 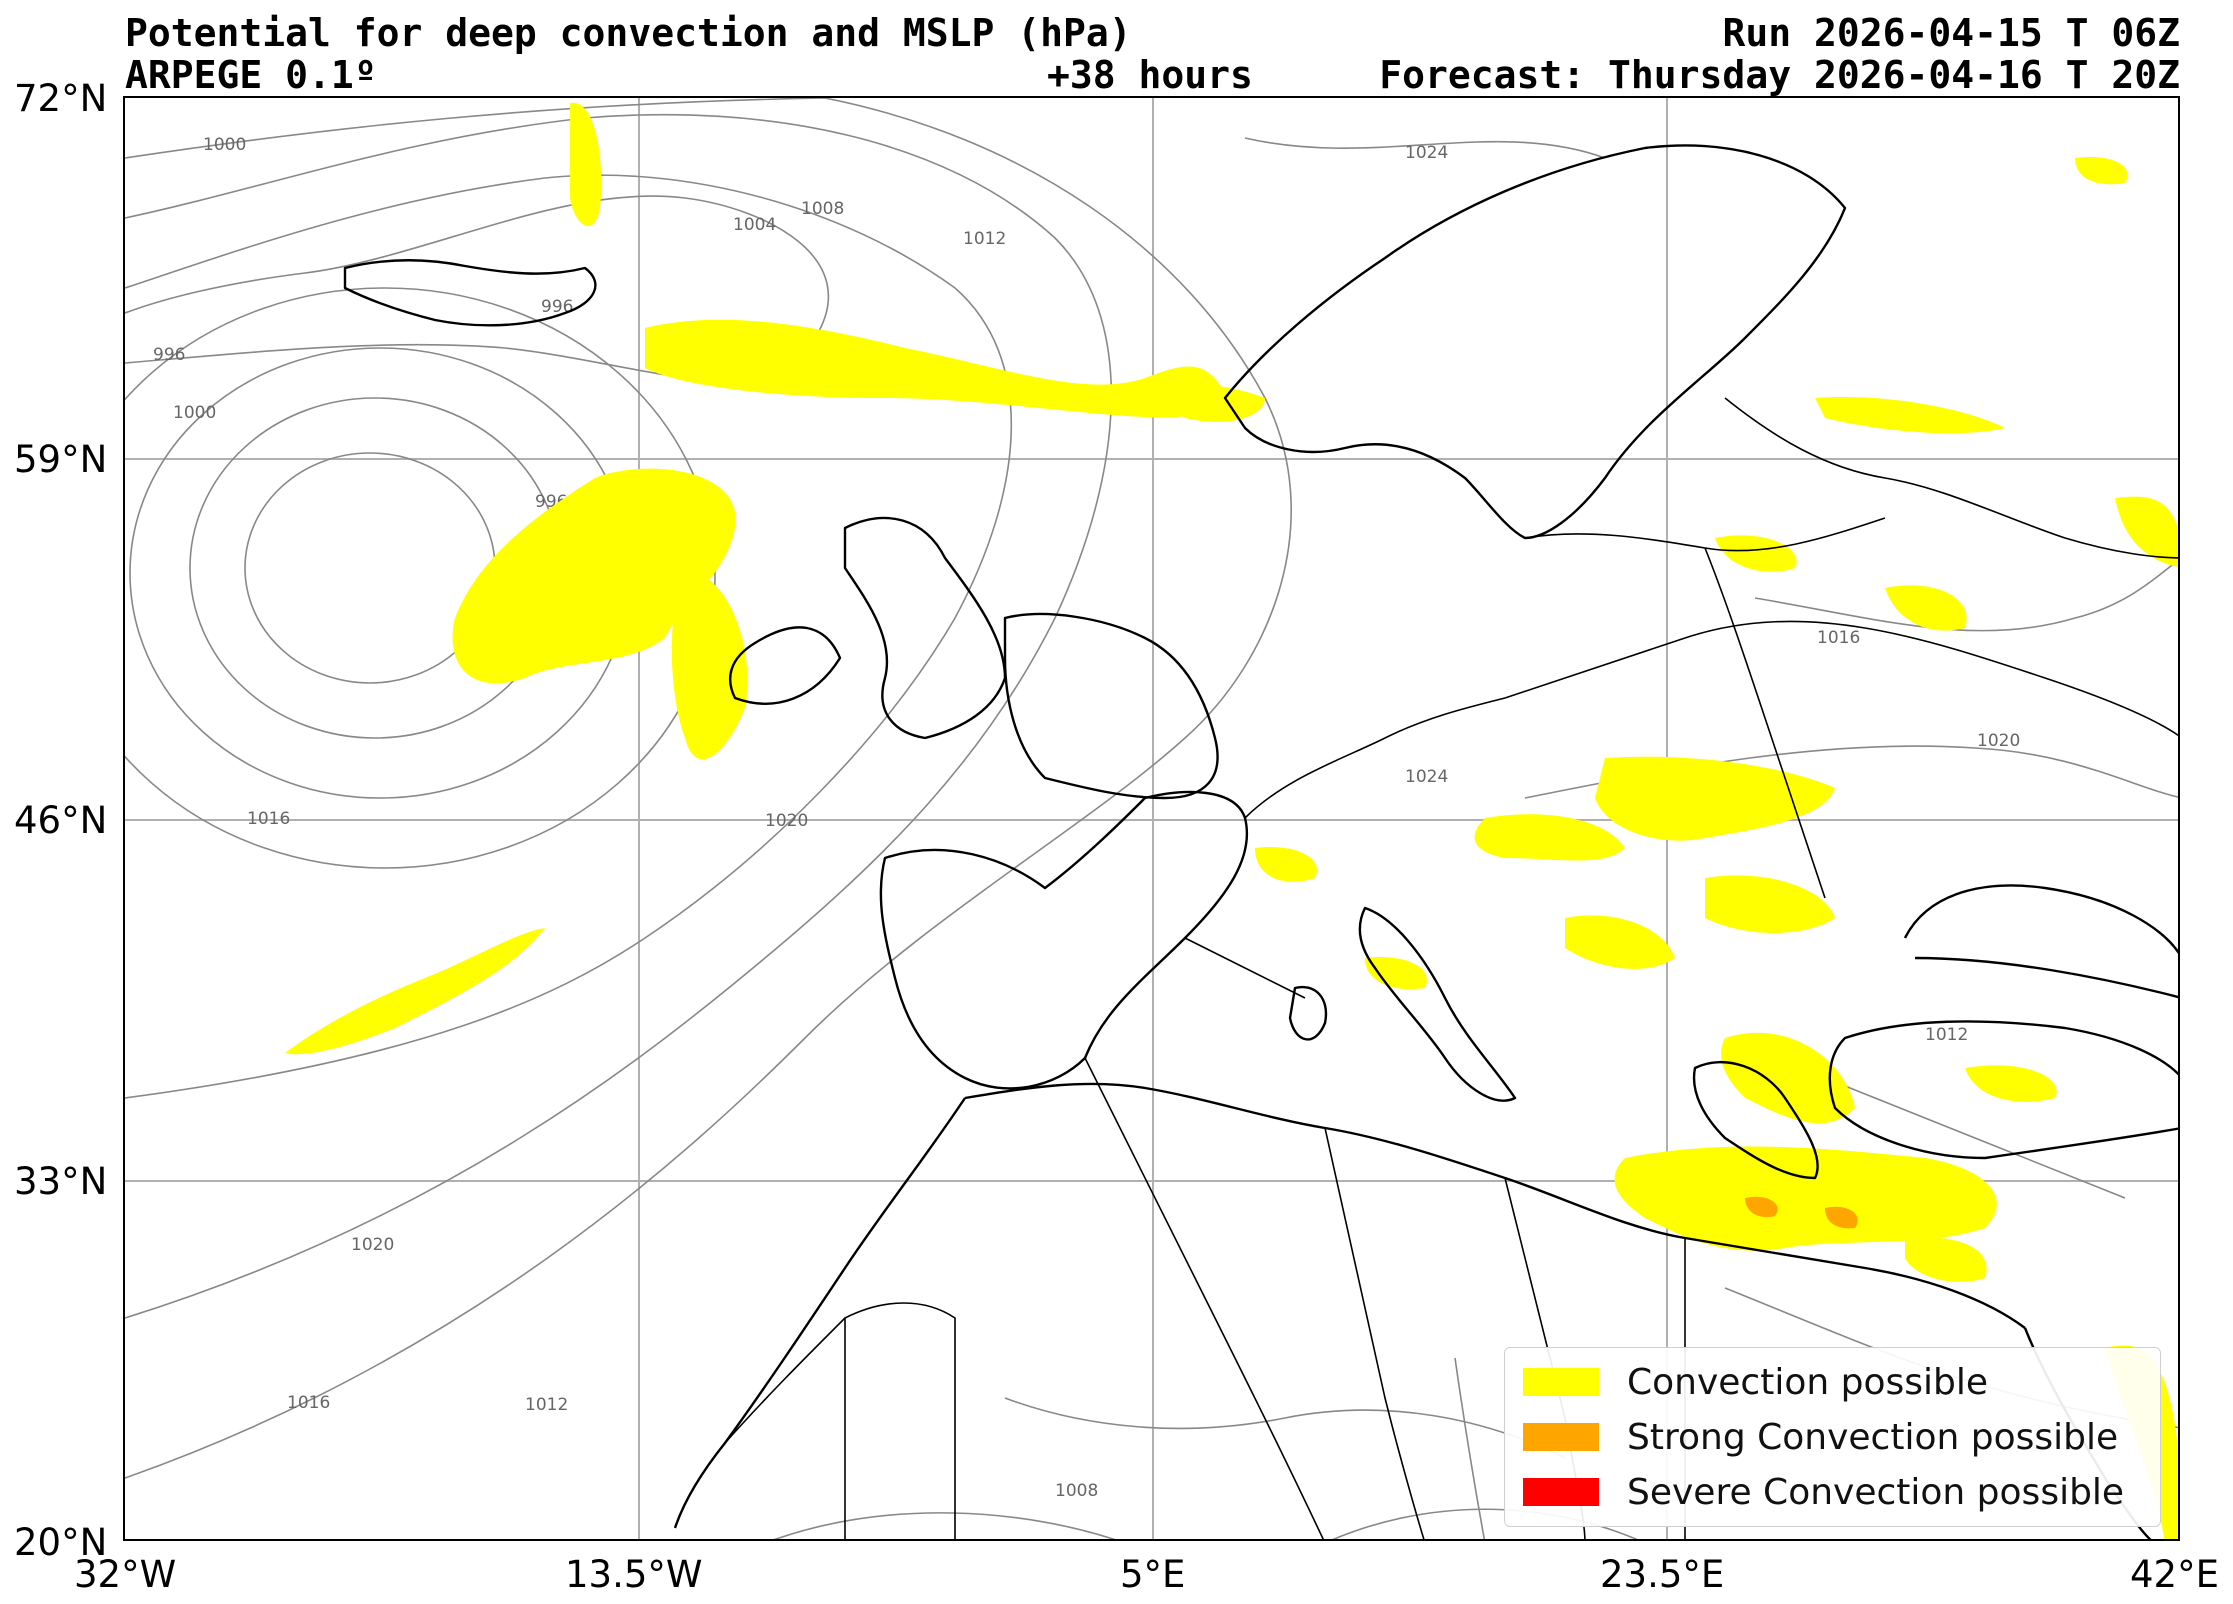 I want to click on lon-label: 32°W, so click(x=125, y=1574).